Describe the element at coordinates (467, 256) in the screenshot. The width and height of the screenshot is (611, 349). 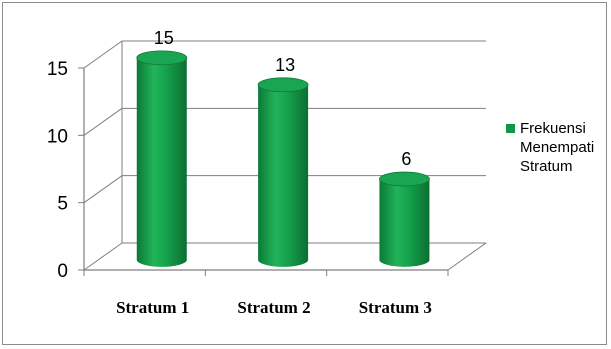
I see `floor-edge` at that location.